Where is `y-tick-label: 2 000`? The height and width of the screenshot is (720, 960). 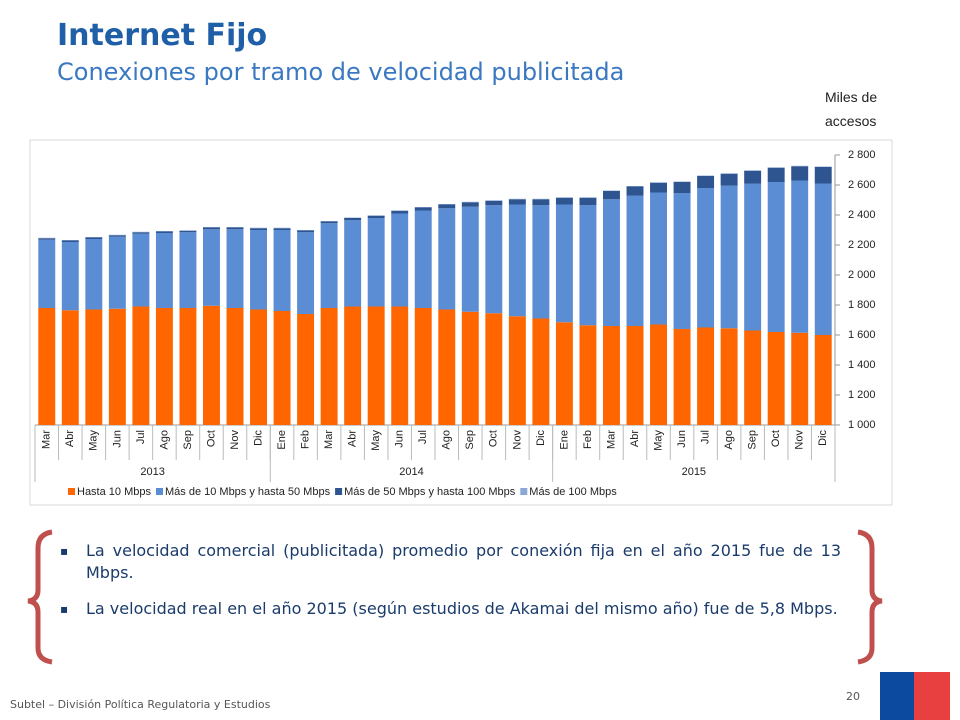 y-tick-label: 2 000 is located at coordinates (862, 275).